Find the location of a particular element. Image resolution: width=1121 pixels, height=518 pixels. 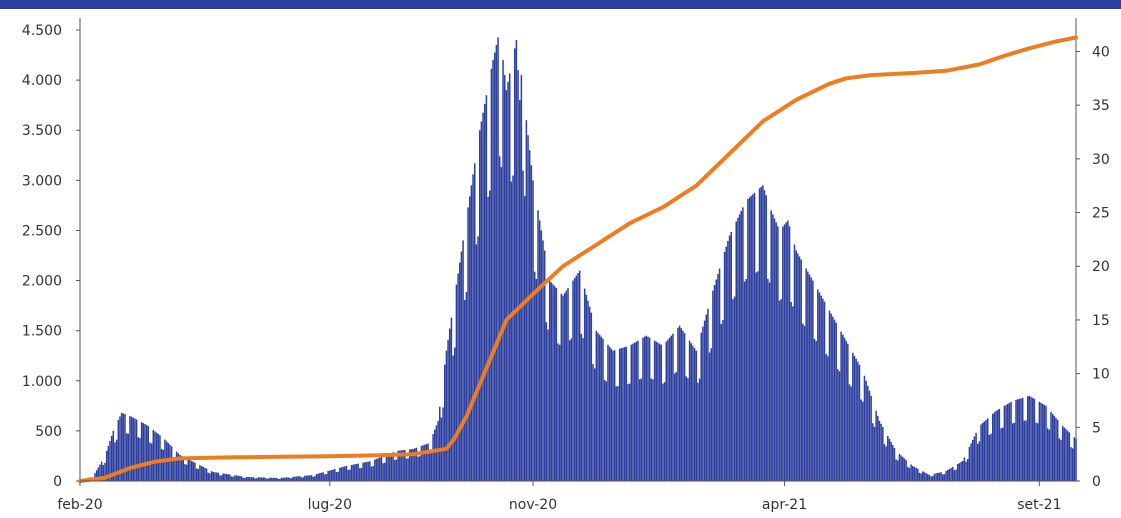

right-axis-tick-label: 15 is located at coordinates (1101, 321).